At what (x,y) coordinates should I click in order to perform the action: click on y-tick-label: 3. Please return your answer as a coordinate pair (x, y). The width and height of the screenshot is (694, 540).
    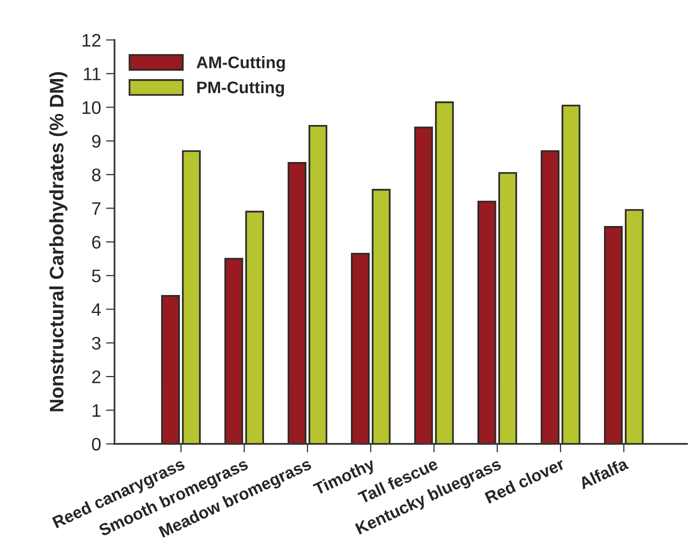
    Looking at the image, I should click on (96, 343).